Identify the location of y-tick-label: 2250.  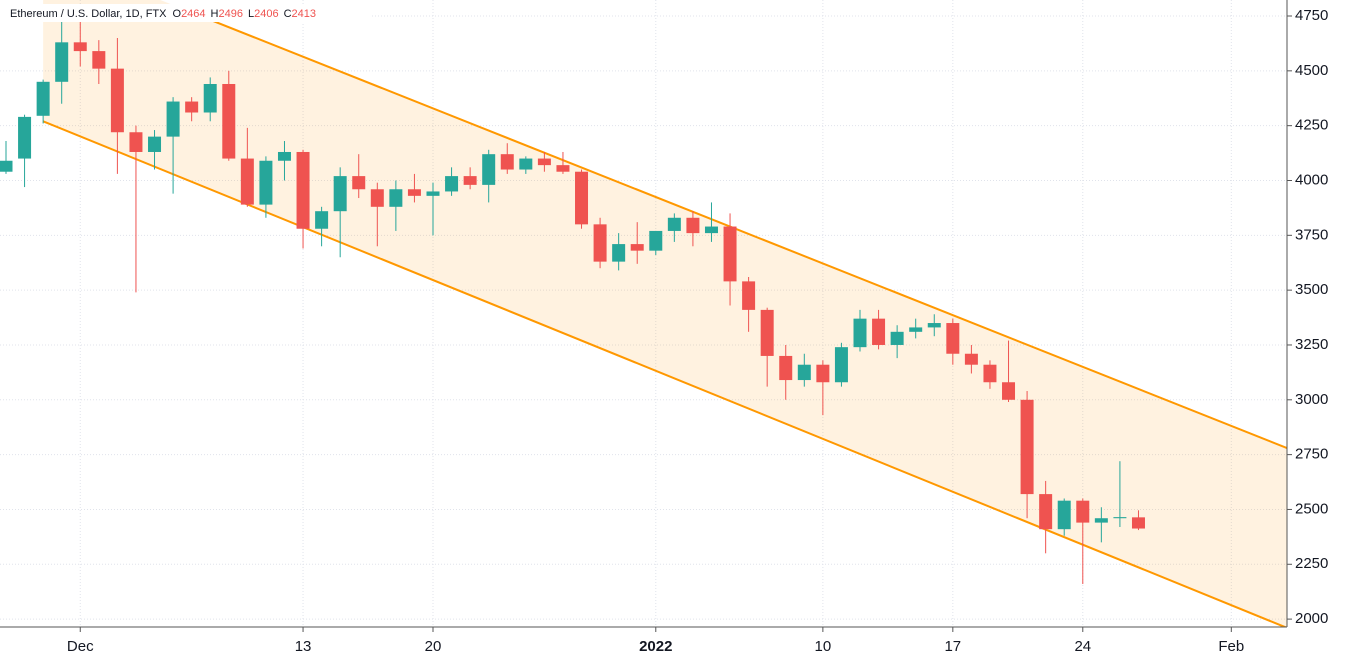
(1311, 563).